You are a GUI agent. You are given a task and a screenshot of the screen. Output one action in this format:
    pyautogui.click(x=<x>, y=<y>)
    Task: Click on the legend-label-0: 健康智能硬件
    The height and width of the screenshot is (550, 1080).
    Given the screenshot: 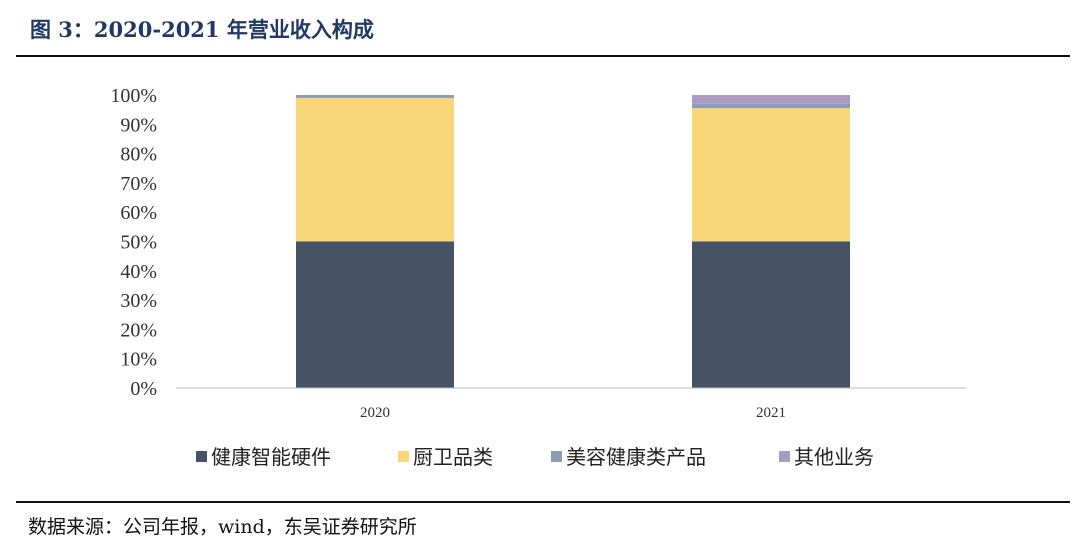 What is the action you would take?
    pyautogui.click(x=271, y=457)
    